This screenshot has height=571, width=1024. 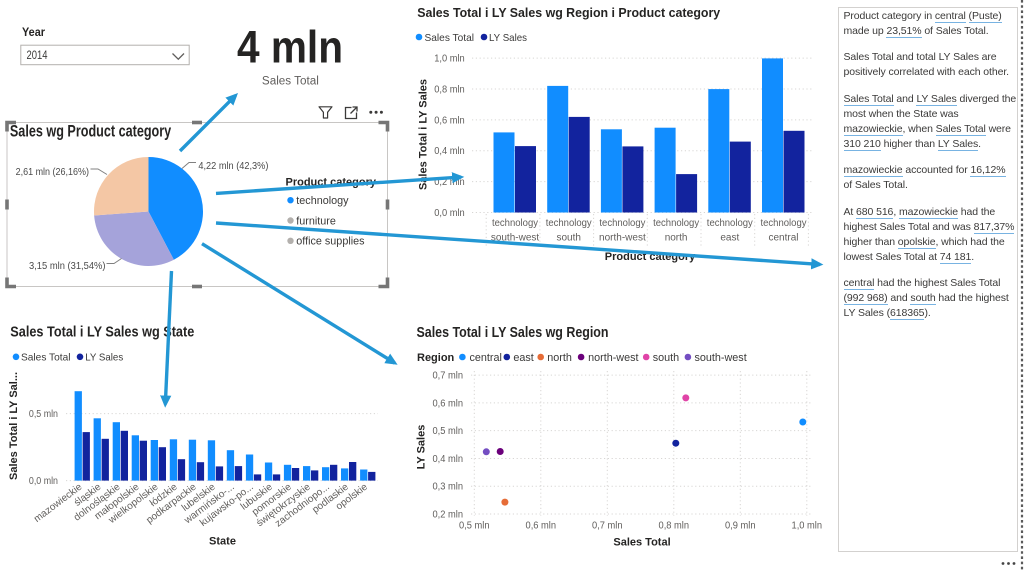 What do you see at coordinates (330, 242) in the screenshot?
I see `svg-text: office supplies` at bounding box center [330, 242].